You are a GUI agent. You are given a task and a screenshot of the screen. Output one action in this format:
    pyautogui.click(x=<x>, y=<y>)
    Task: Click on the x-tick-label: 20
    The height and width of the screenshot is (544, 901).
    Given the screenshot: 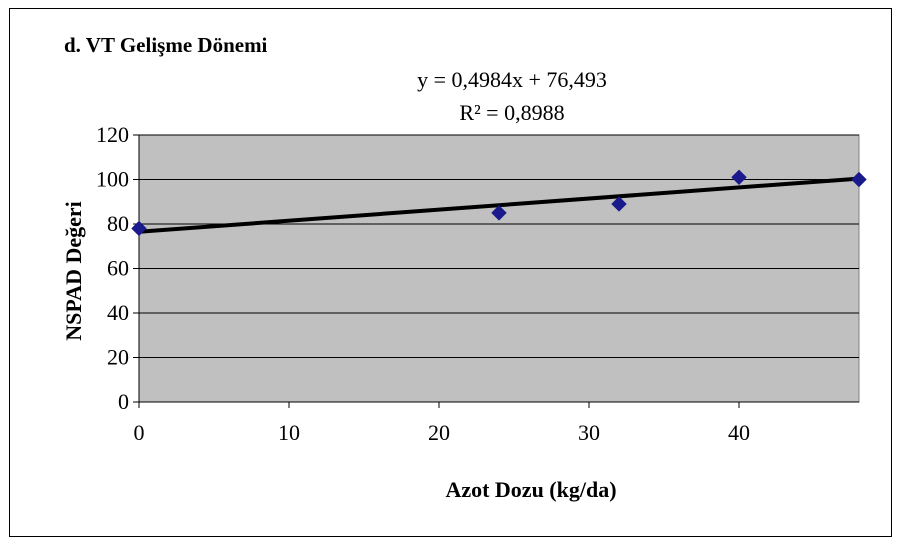 What is the action you would take?
    pyautogui.click(x=439, y=432)
    